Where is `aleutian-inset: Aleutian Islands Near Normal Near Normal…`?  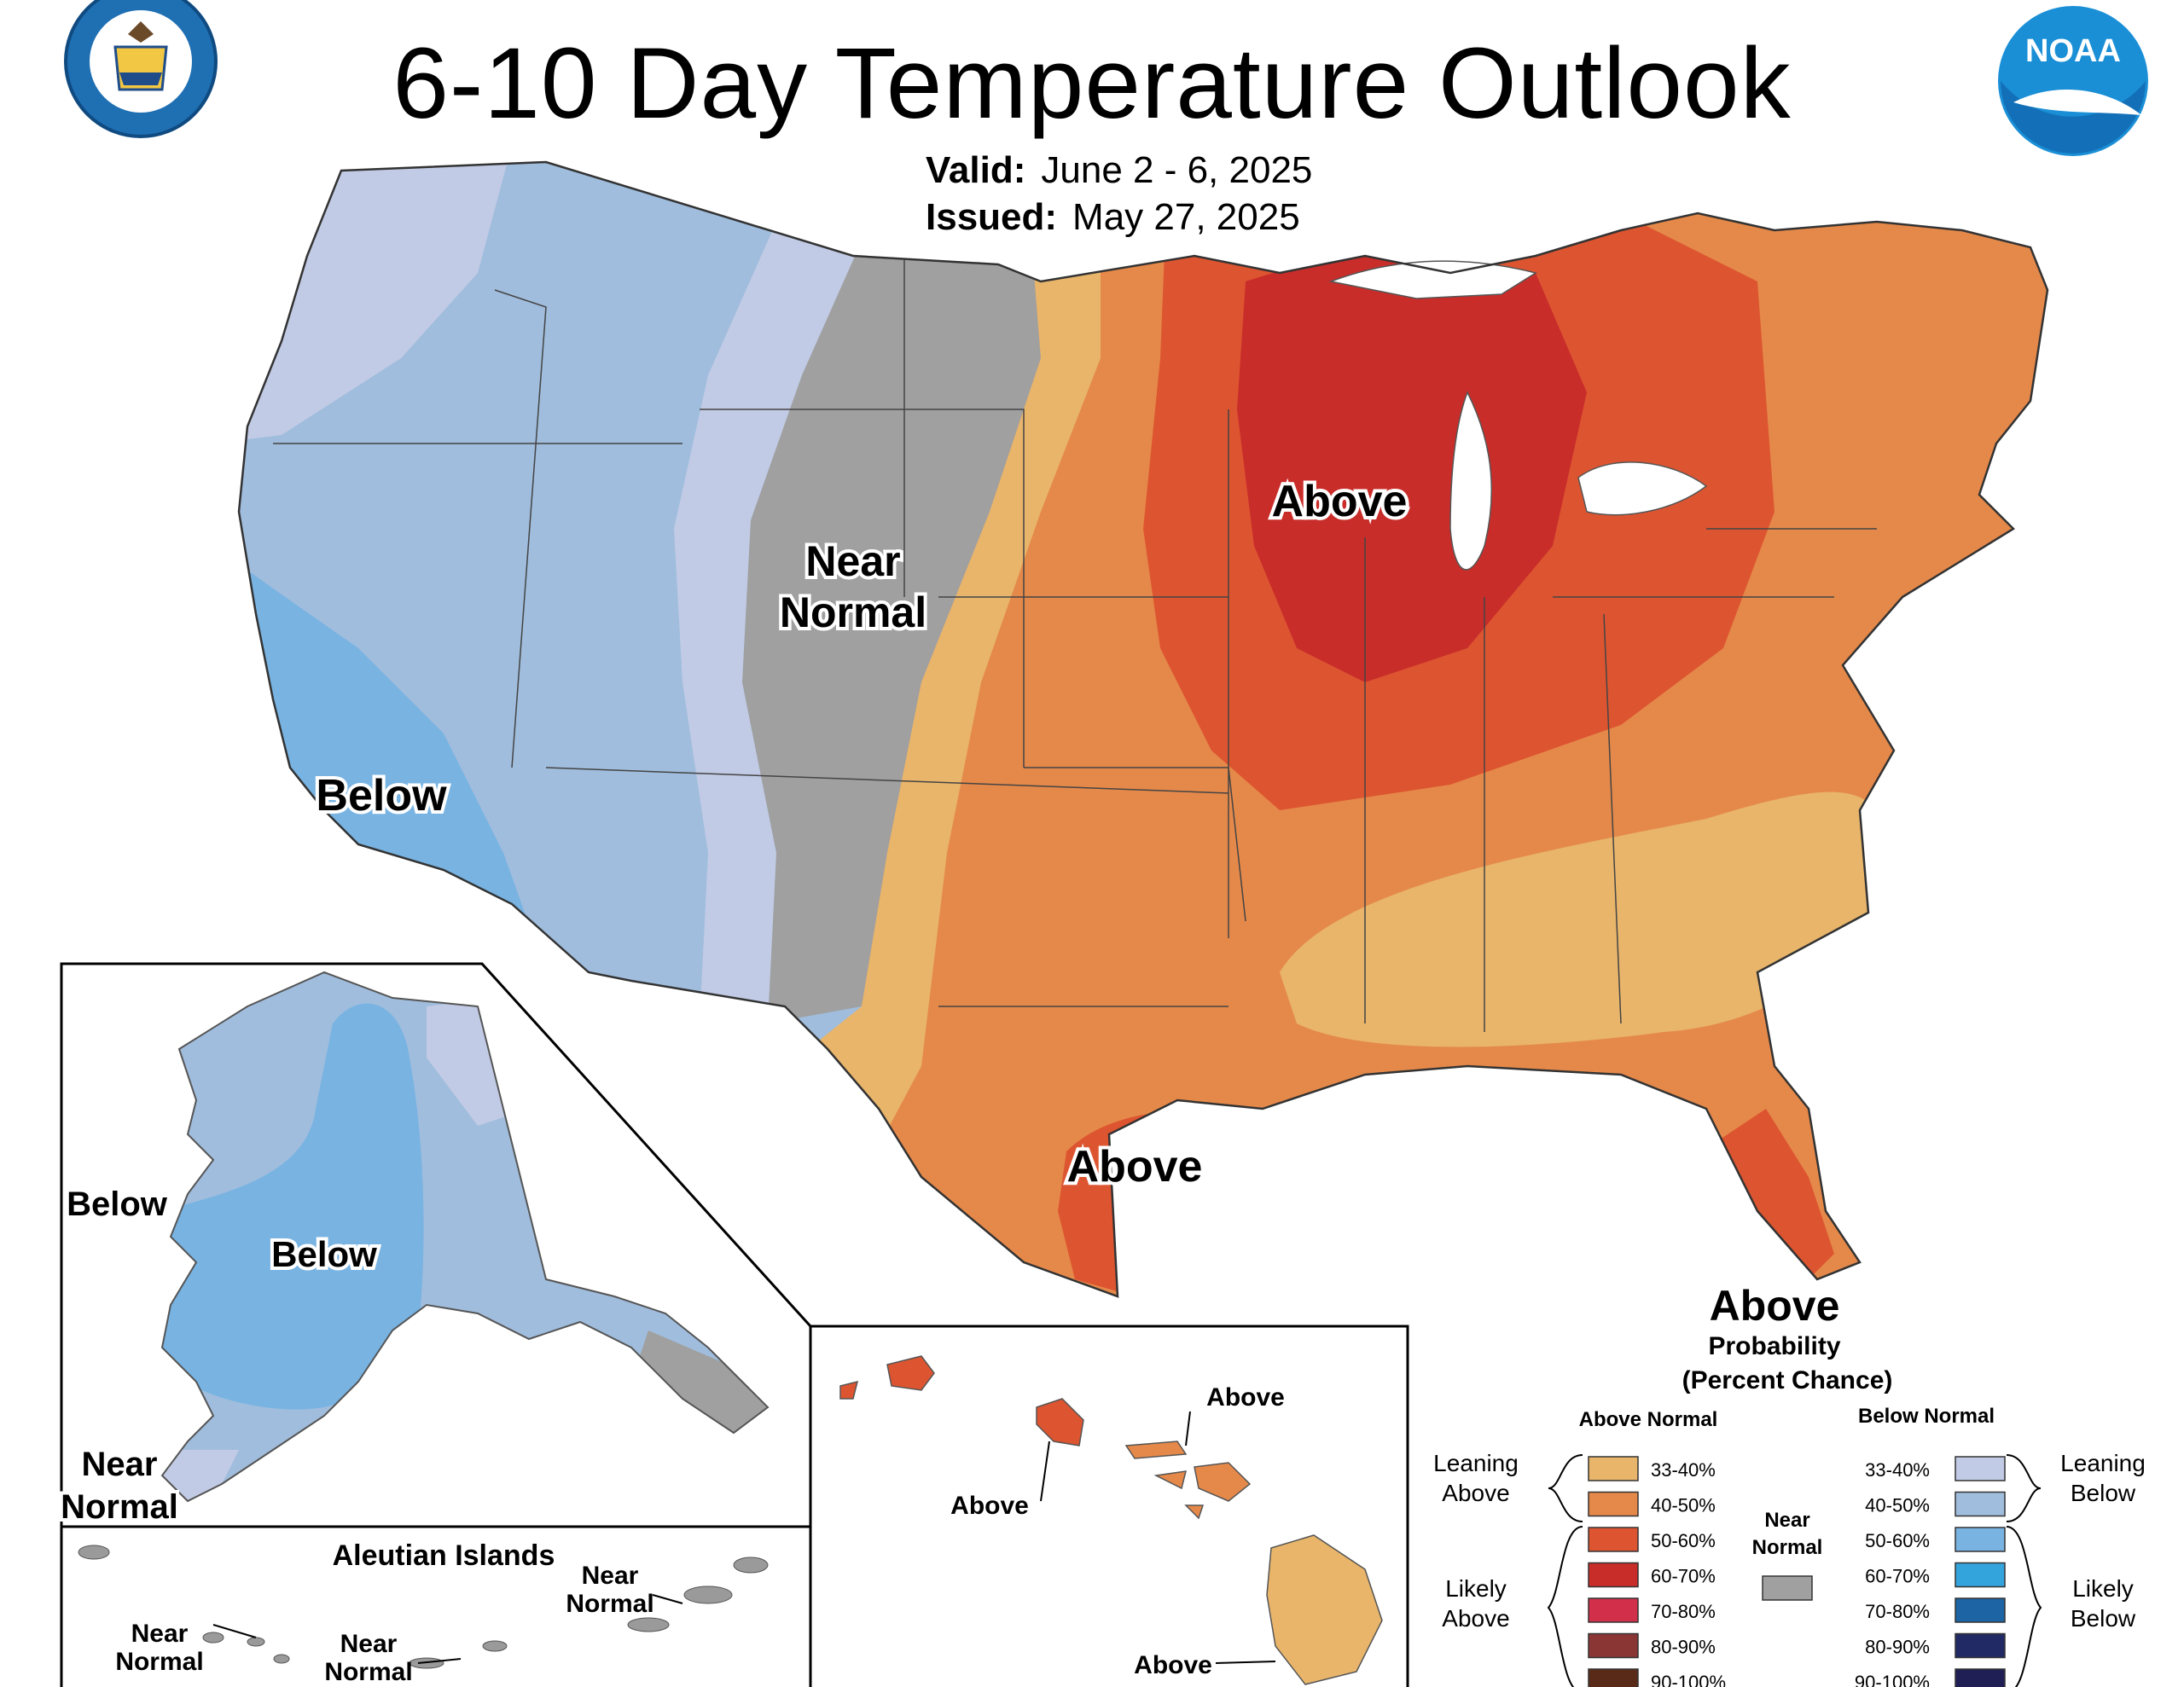
aleutian-inset: Aleutian Islands Near Normal Near Normal… is located at coordinates (436, 1606).